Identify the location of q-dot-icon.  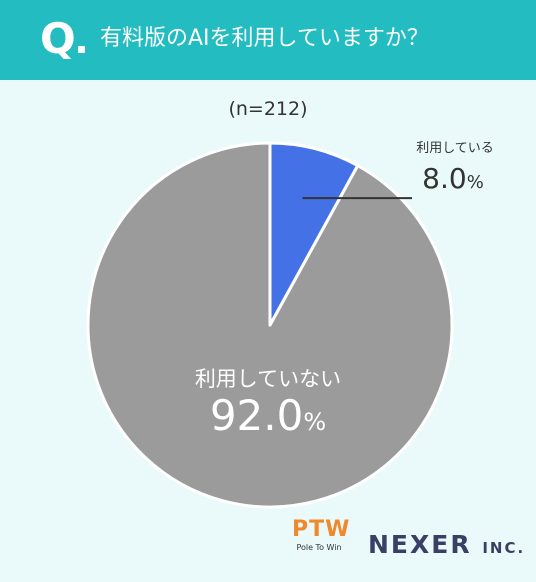
(81, 49).